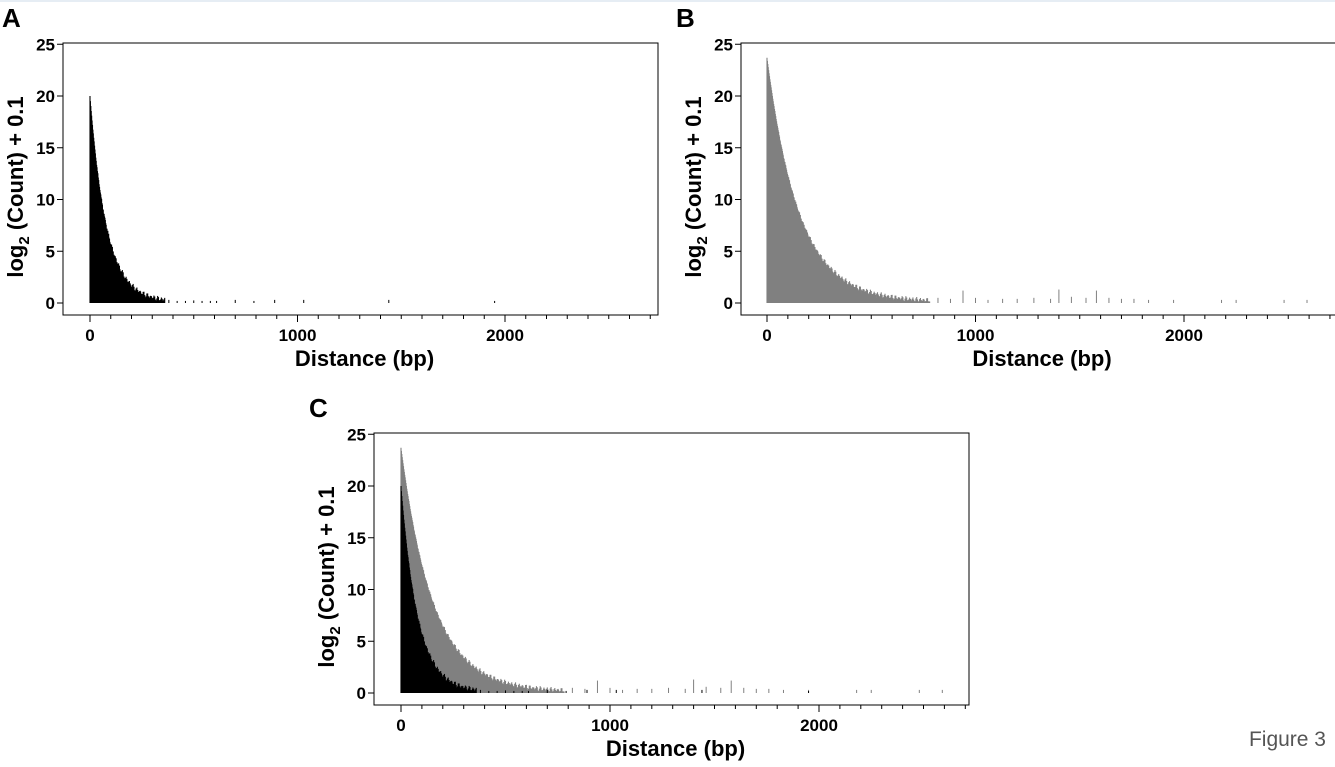 Image resolution: width=1335 pixels, height=767 pixels. Describe the element at coordinates (1287, 739) in the screenshot. I see `figure-caption: Figure 3` at that location.